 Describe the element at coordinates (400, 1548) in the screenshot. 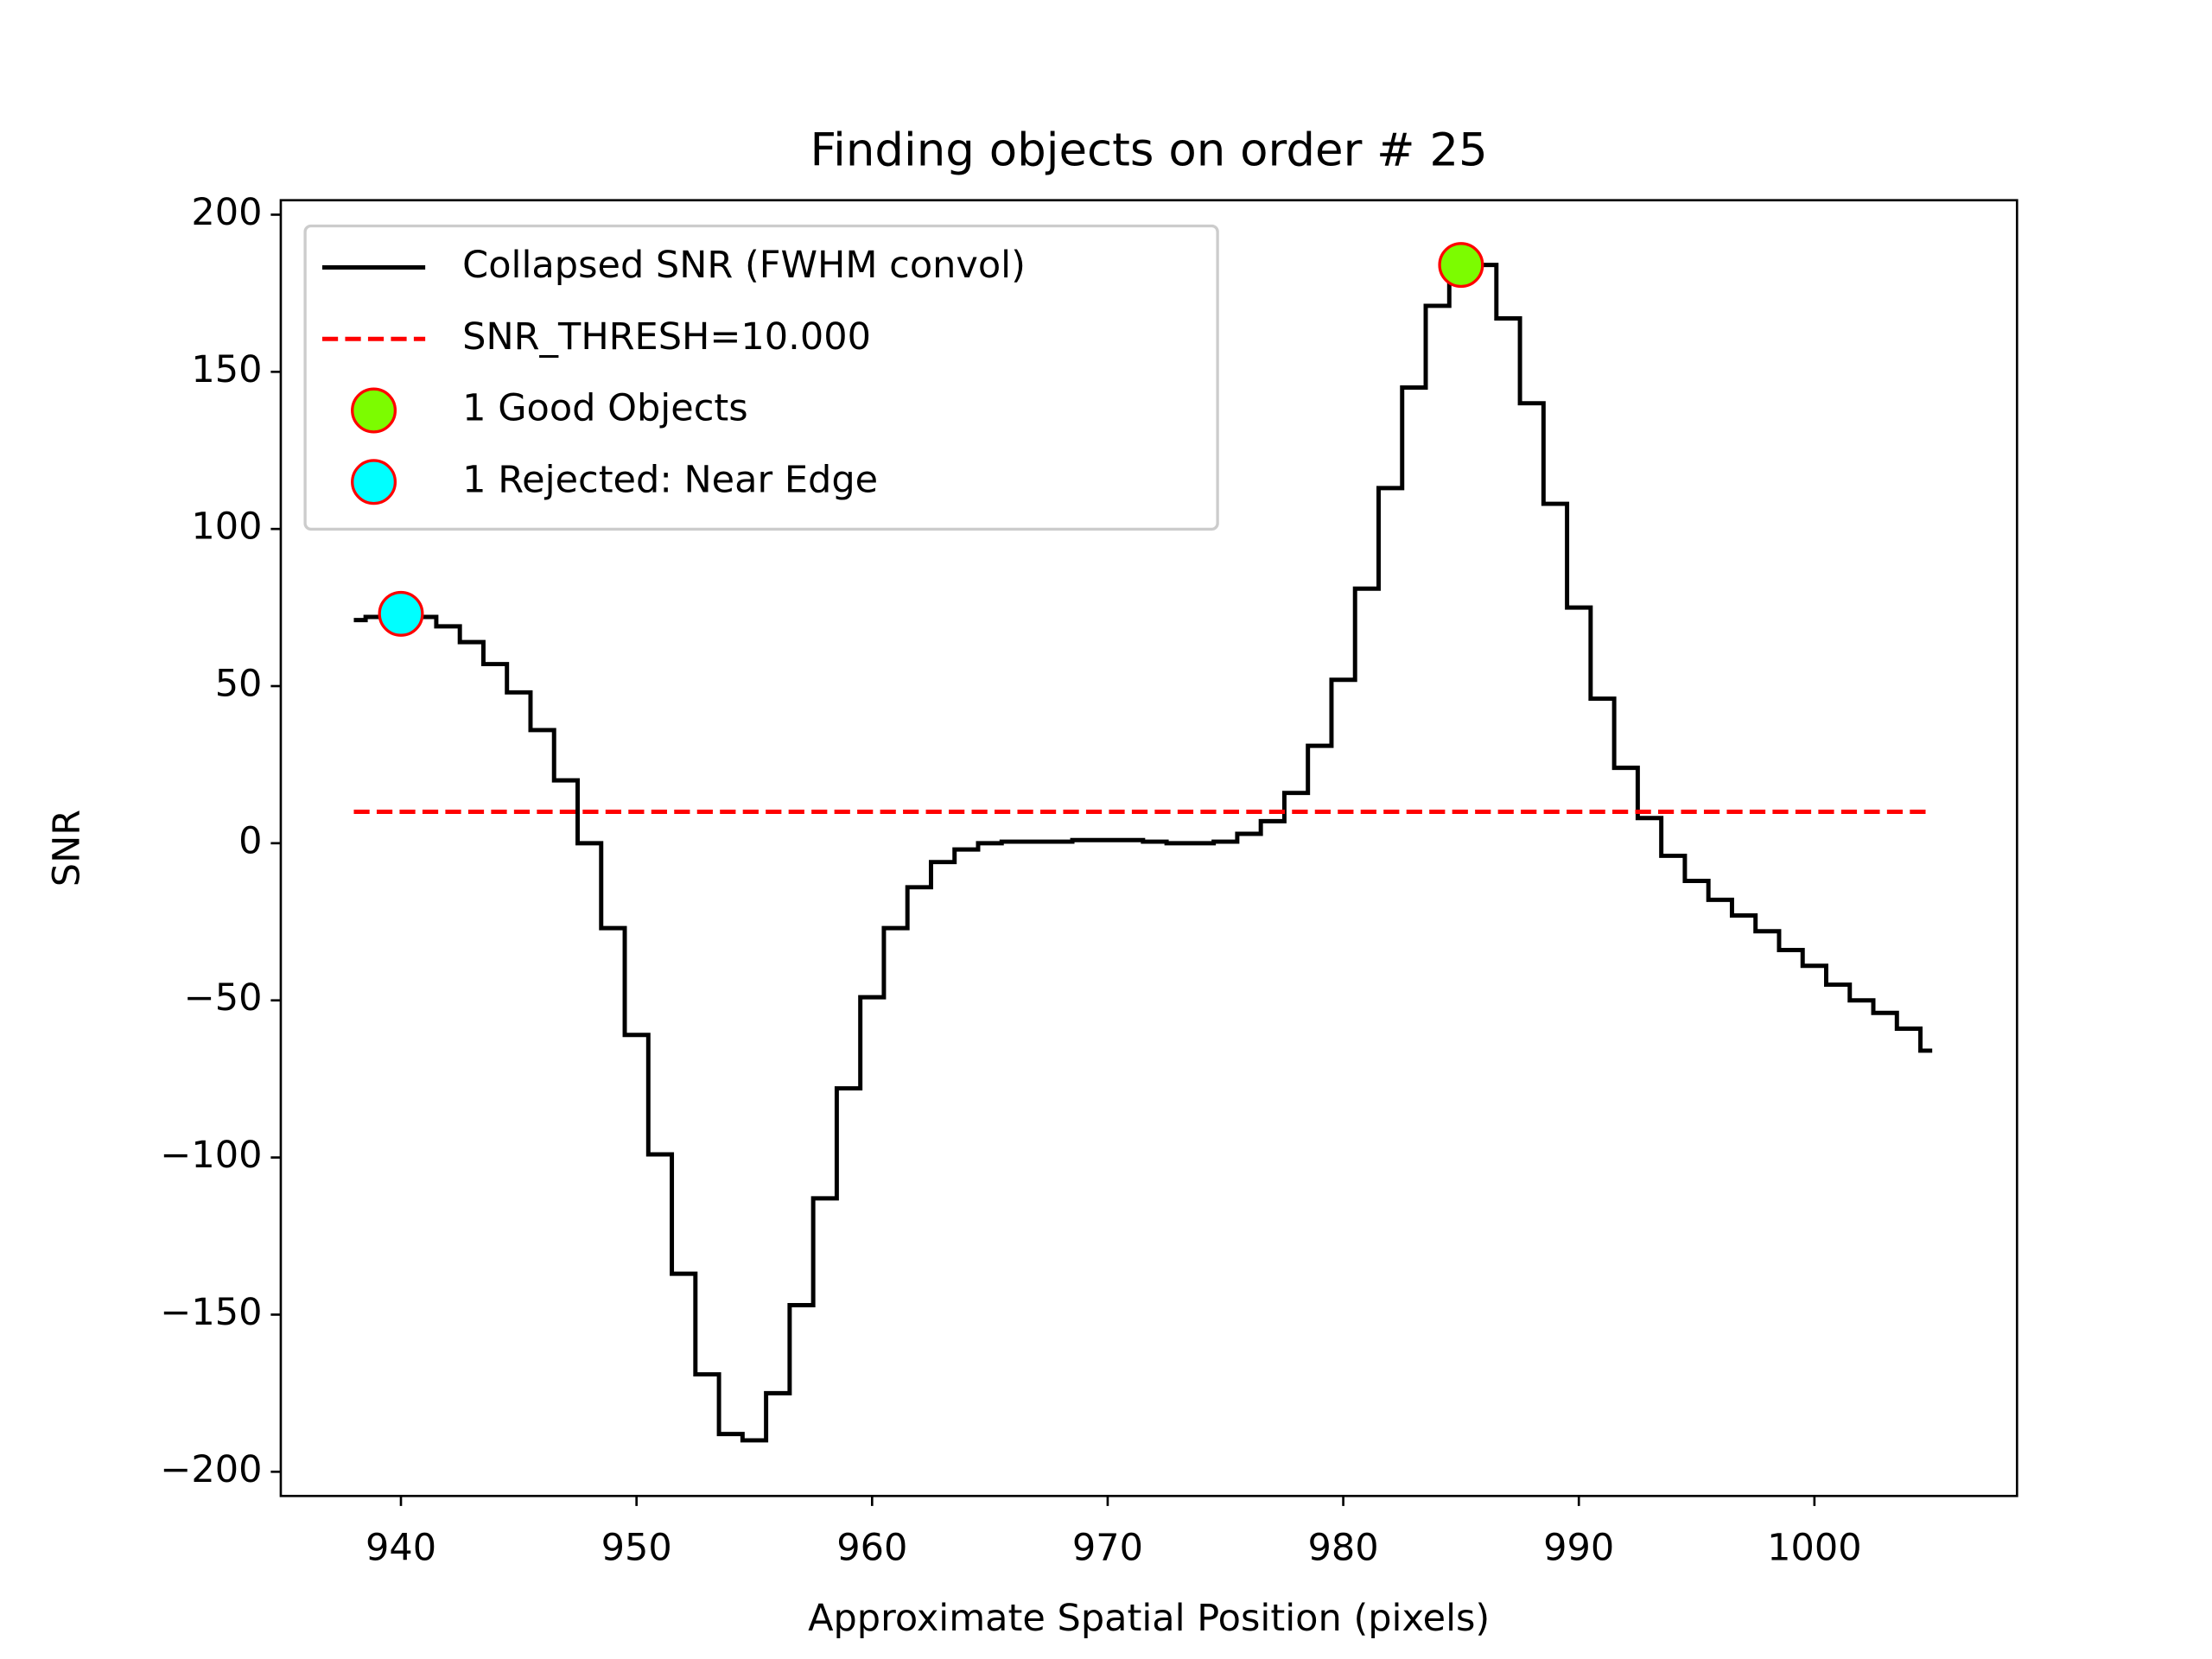

I see `x-tick-label: 940` at that location.